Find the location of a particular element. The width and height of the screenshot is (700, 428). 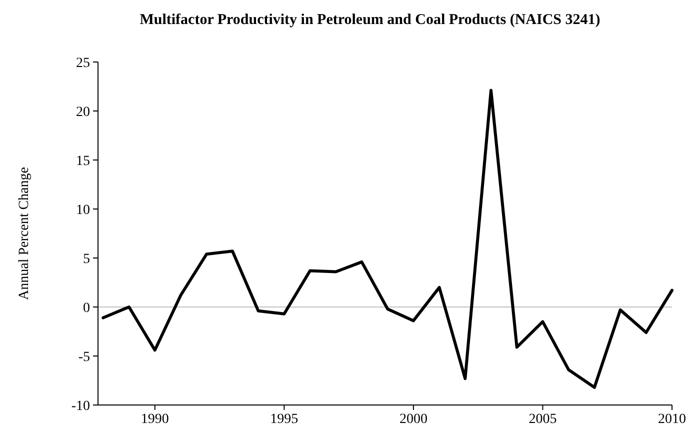

y-tick-label: 0 is located at coordinates (86, 308).